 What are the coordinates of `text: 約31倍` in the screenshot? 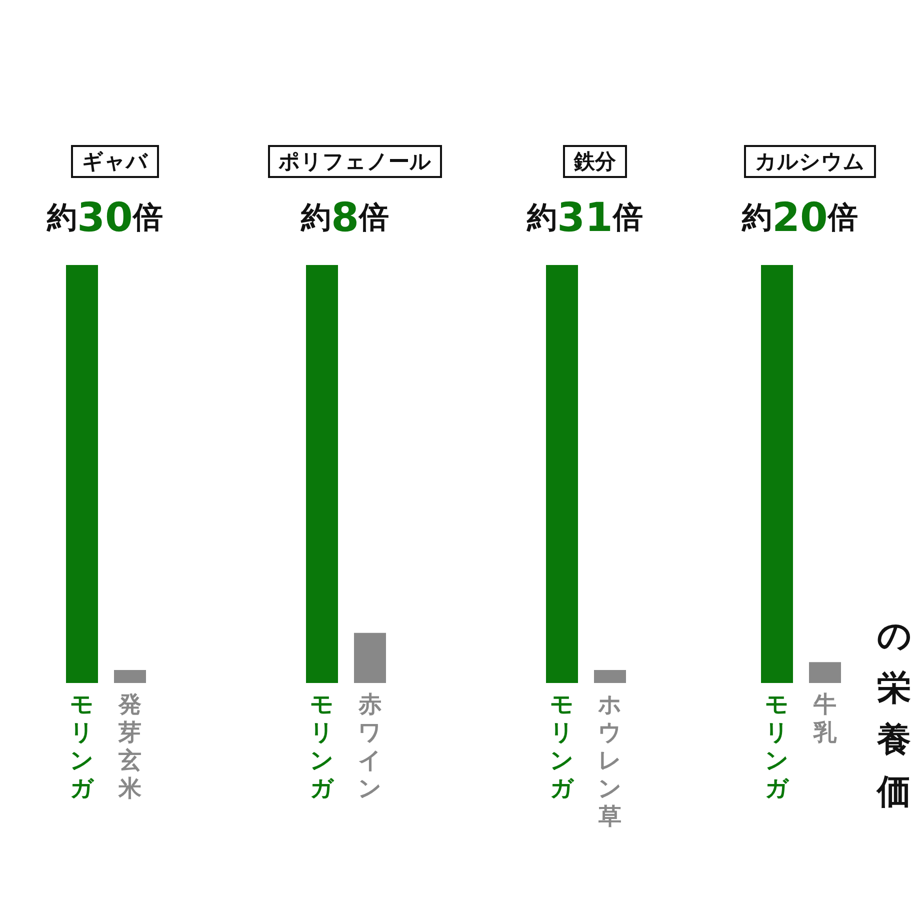 It's located at (584, 218).